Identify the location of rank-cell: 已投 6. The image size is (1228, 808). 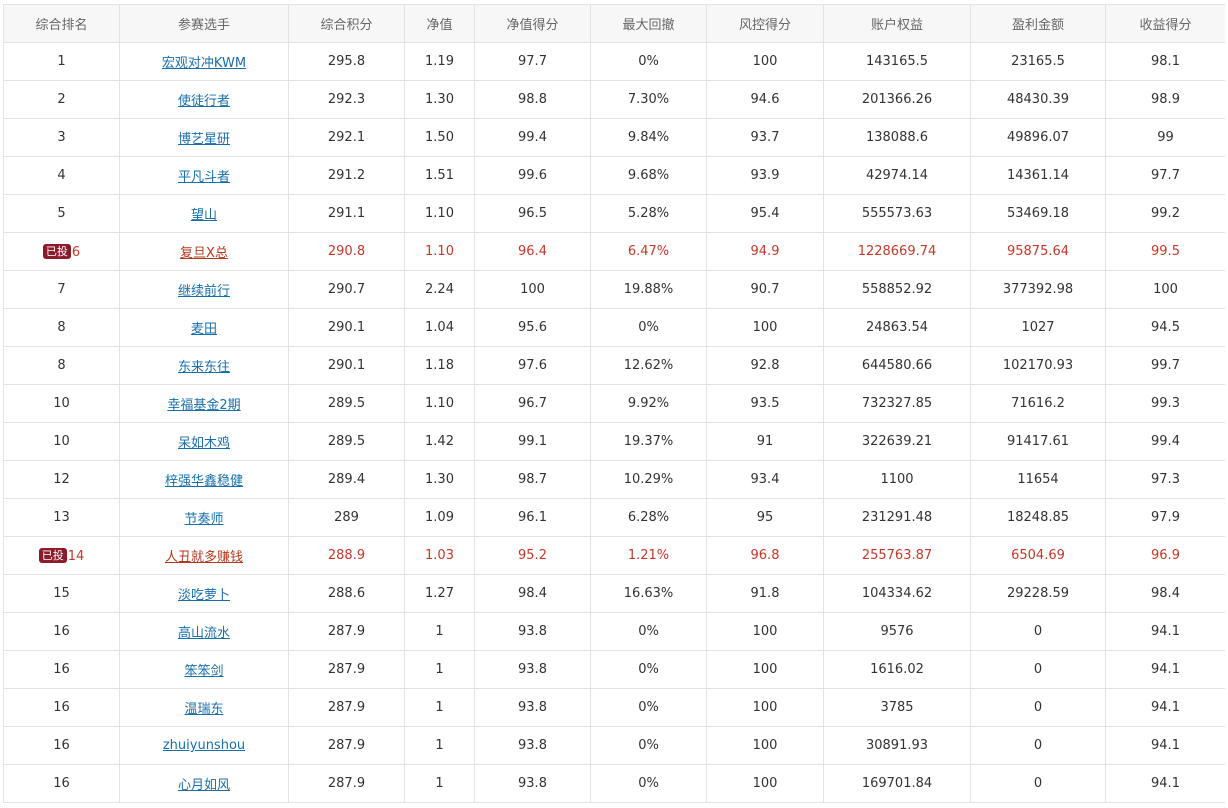
(61, 251).